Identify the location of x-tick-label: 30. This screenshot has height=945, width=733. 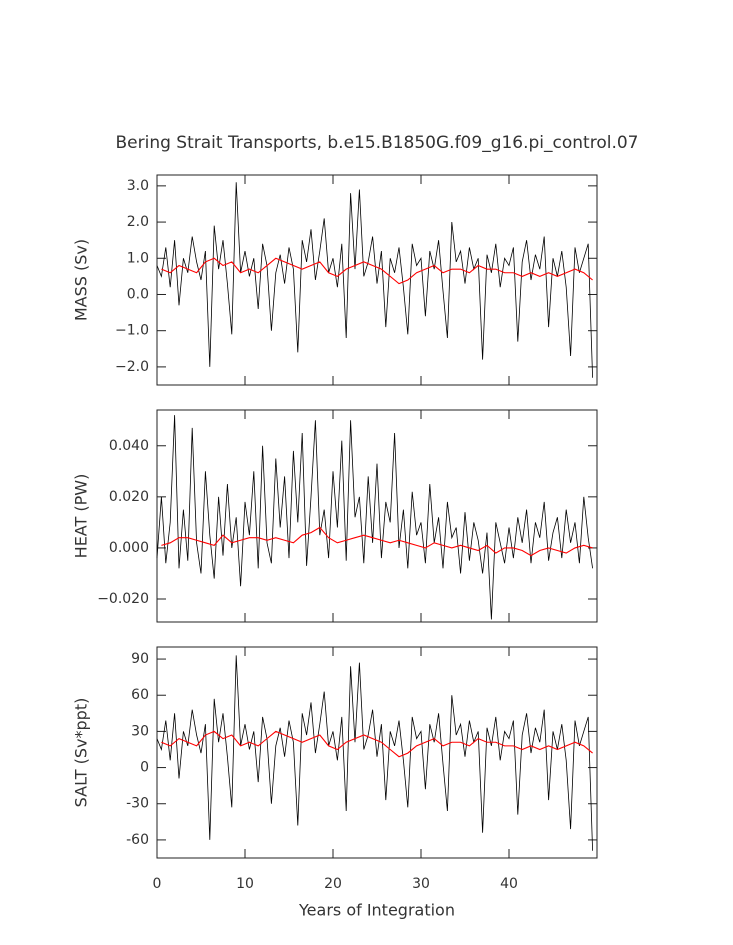
(421, 884).